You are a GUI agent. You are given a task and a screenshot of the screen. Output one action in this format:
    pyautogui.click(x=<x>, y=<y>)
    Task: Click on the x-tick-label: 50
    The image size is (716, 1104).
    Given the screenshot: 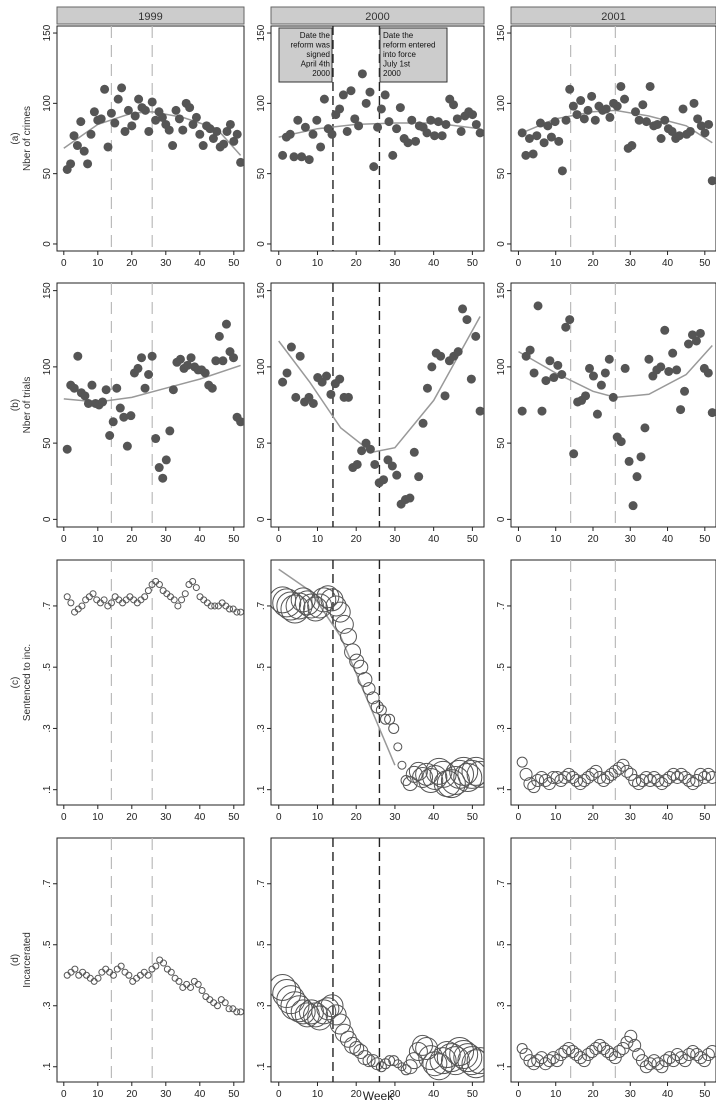 What is the action you would take?
    pyautogui.click(x=473, y=1094)
    